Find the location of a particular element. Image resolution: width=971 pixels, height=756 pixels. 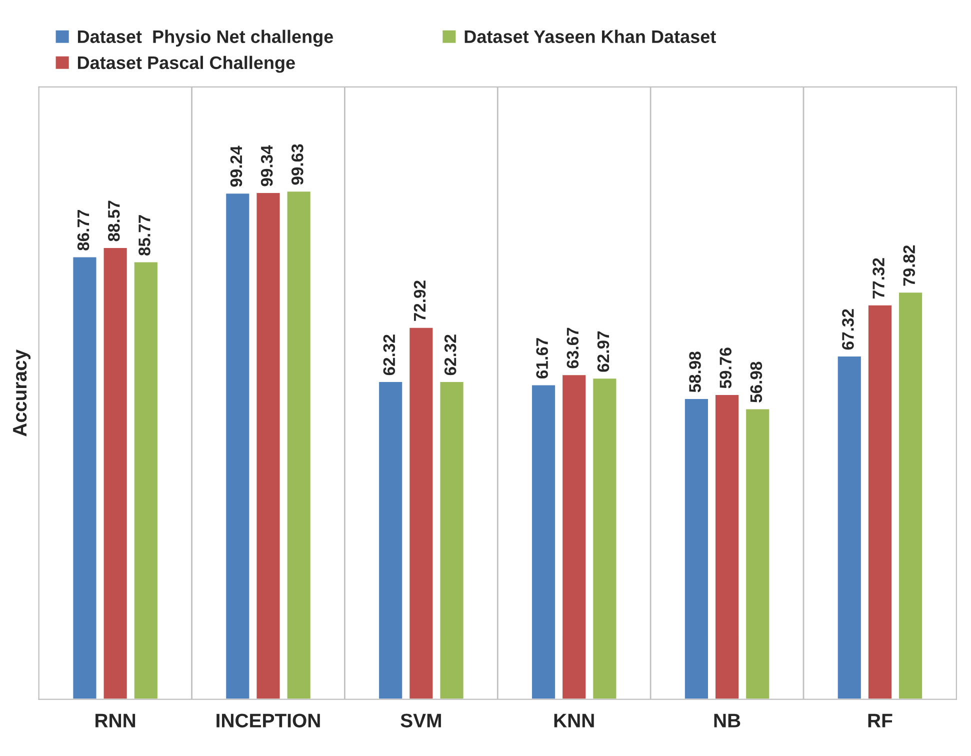

data-label: 58.98 is located at coordinates (695, 372).